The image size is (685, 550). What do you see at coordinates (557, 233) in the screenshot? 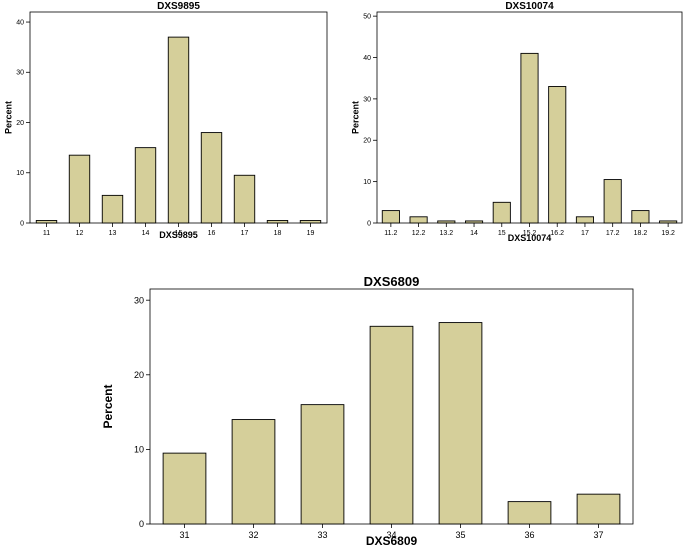
I see `x-tick-label: 16.2` at bounding box center [557, 233].